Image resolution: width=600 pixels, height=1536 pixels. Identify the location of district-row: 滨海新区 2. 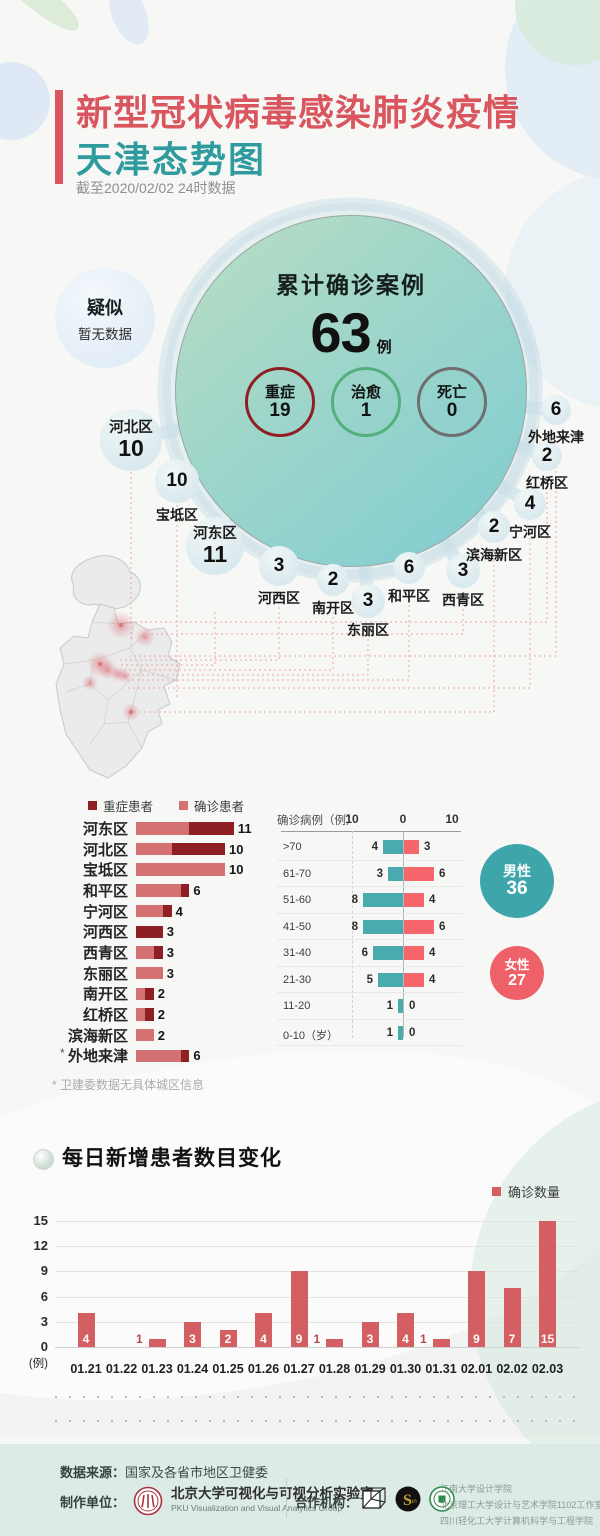
(173, 1035).